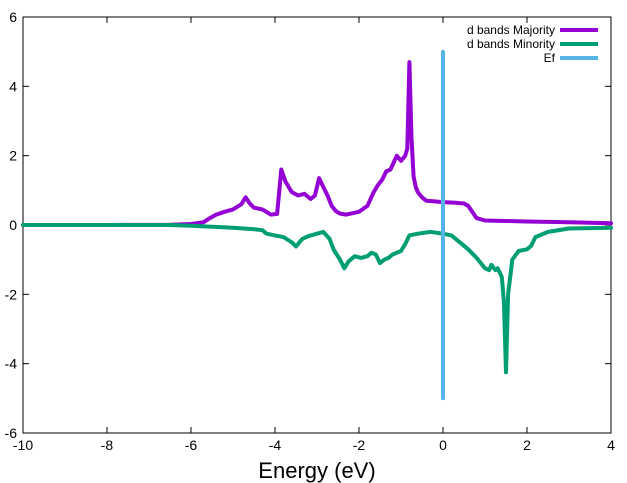  Describe the element at coordinates (511, 44) in the screenshot. I see `legend-label: d bands Minority` at that location.